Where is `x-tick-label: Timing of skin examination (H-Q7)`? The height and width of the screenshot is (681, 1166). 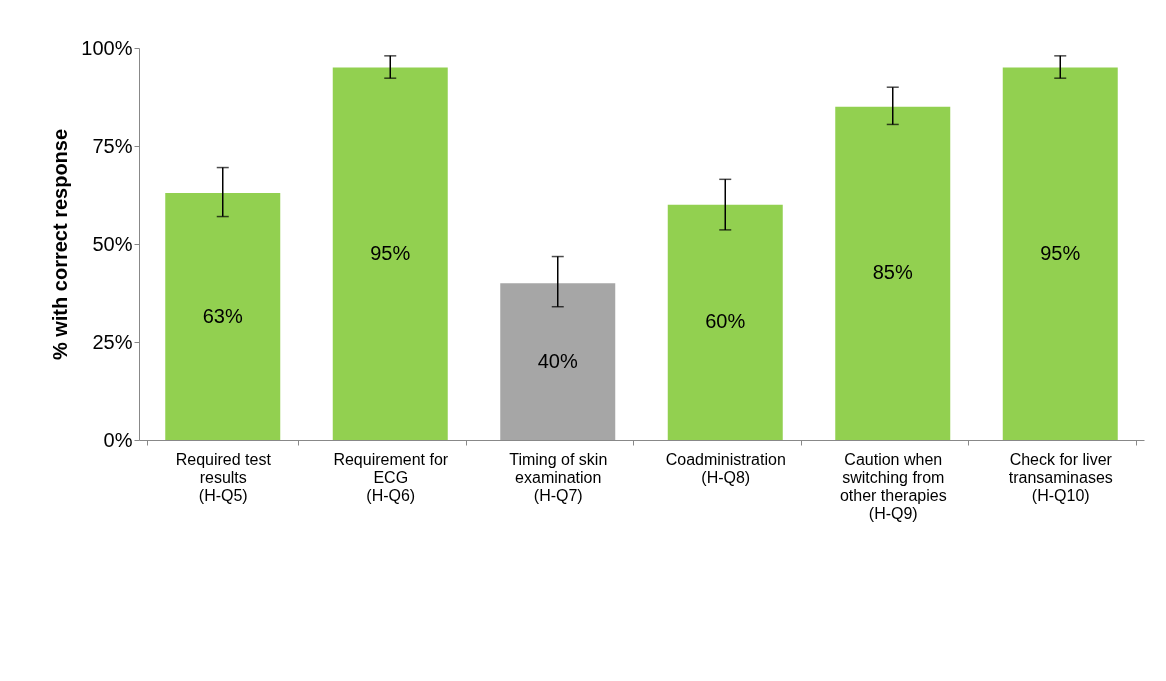
x-tick-label: Timing of skin examination (H-Q7) is located at coordinates (558, 477).